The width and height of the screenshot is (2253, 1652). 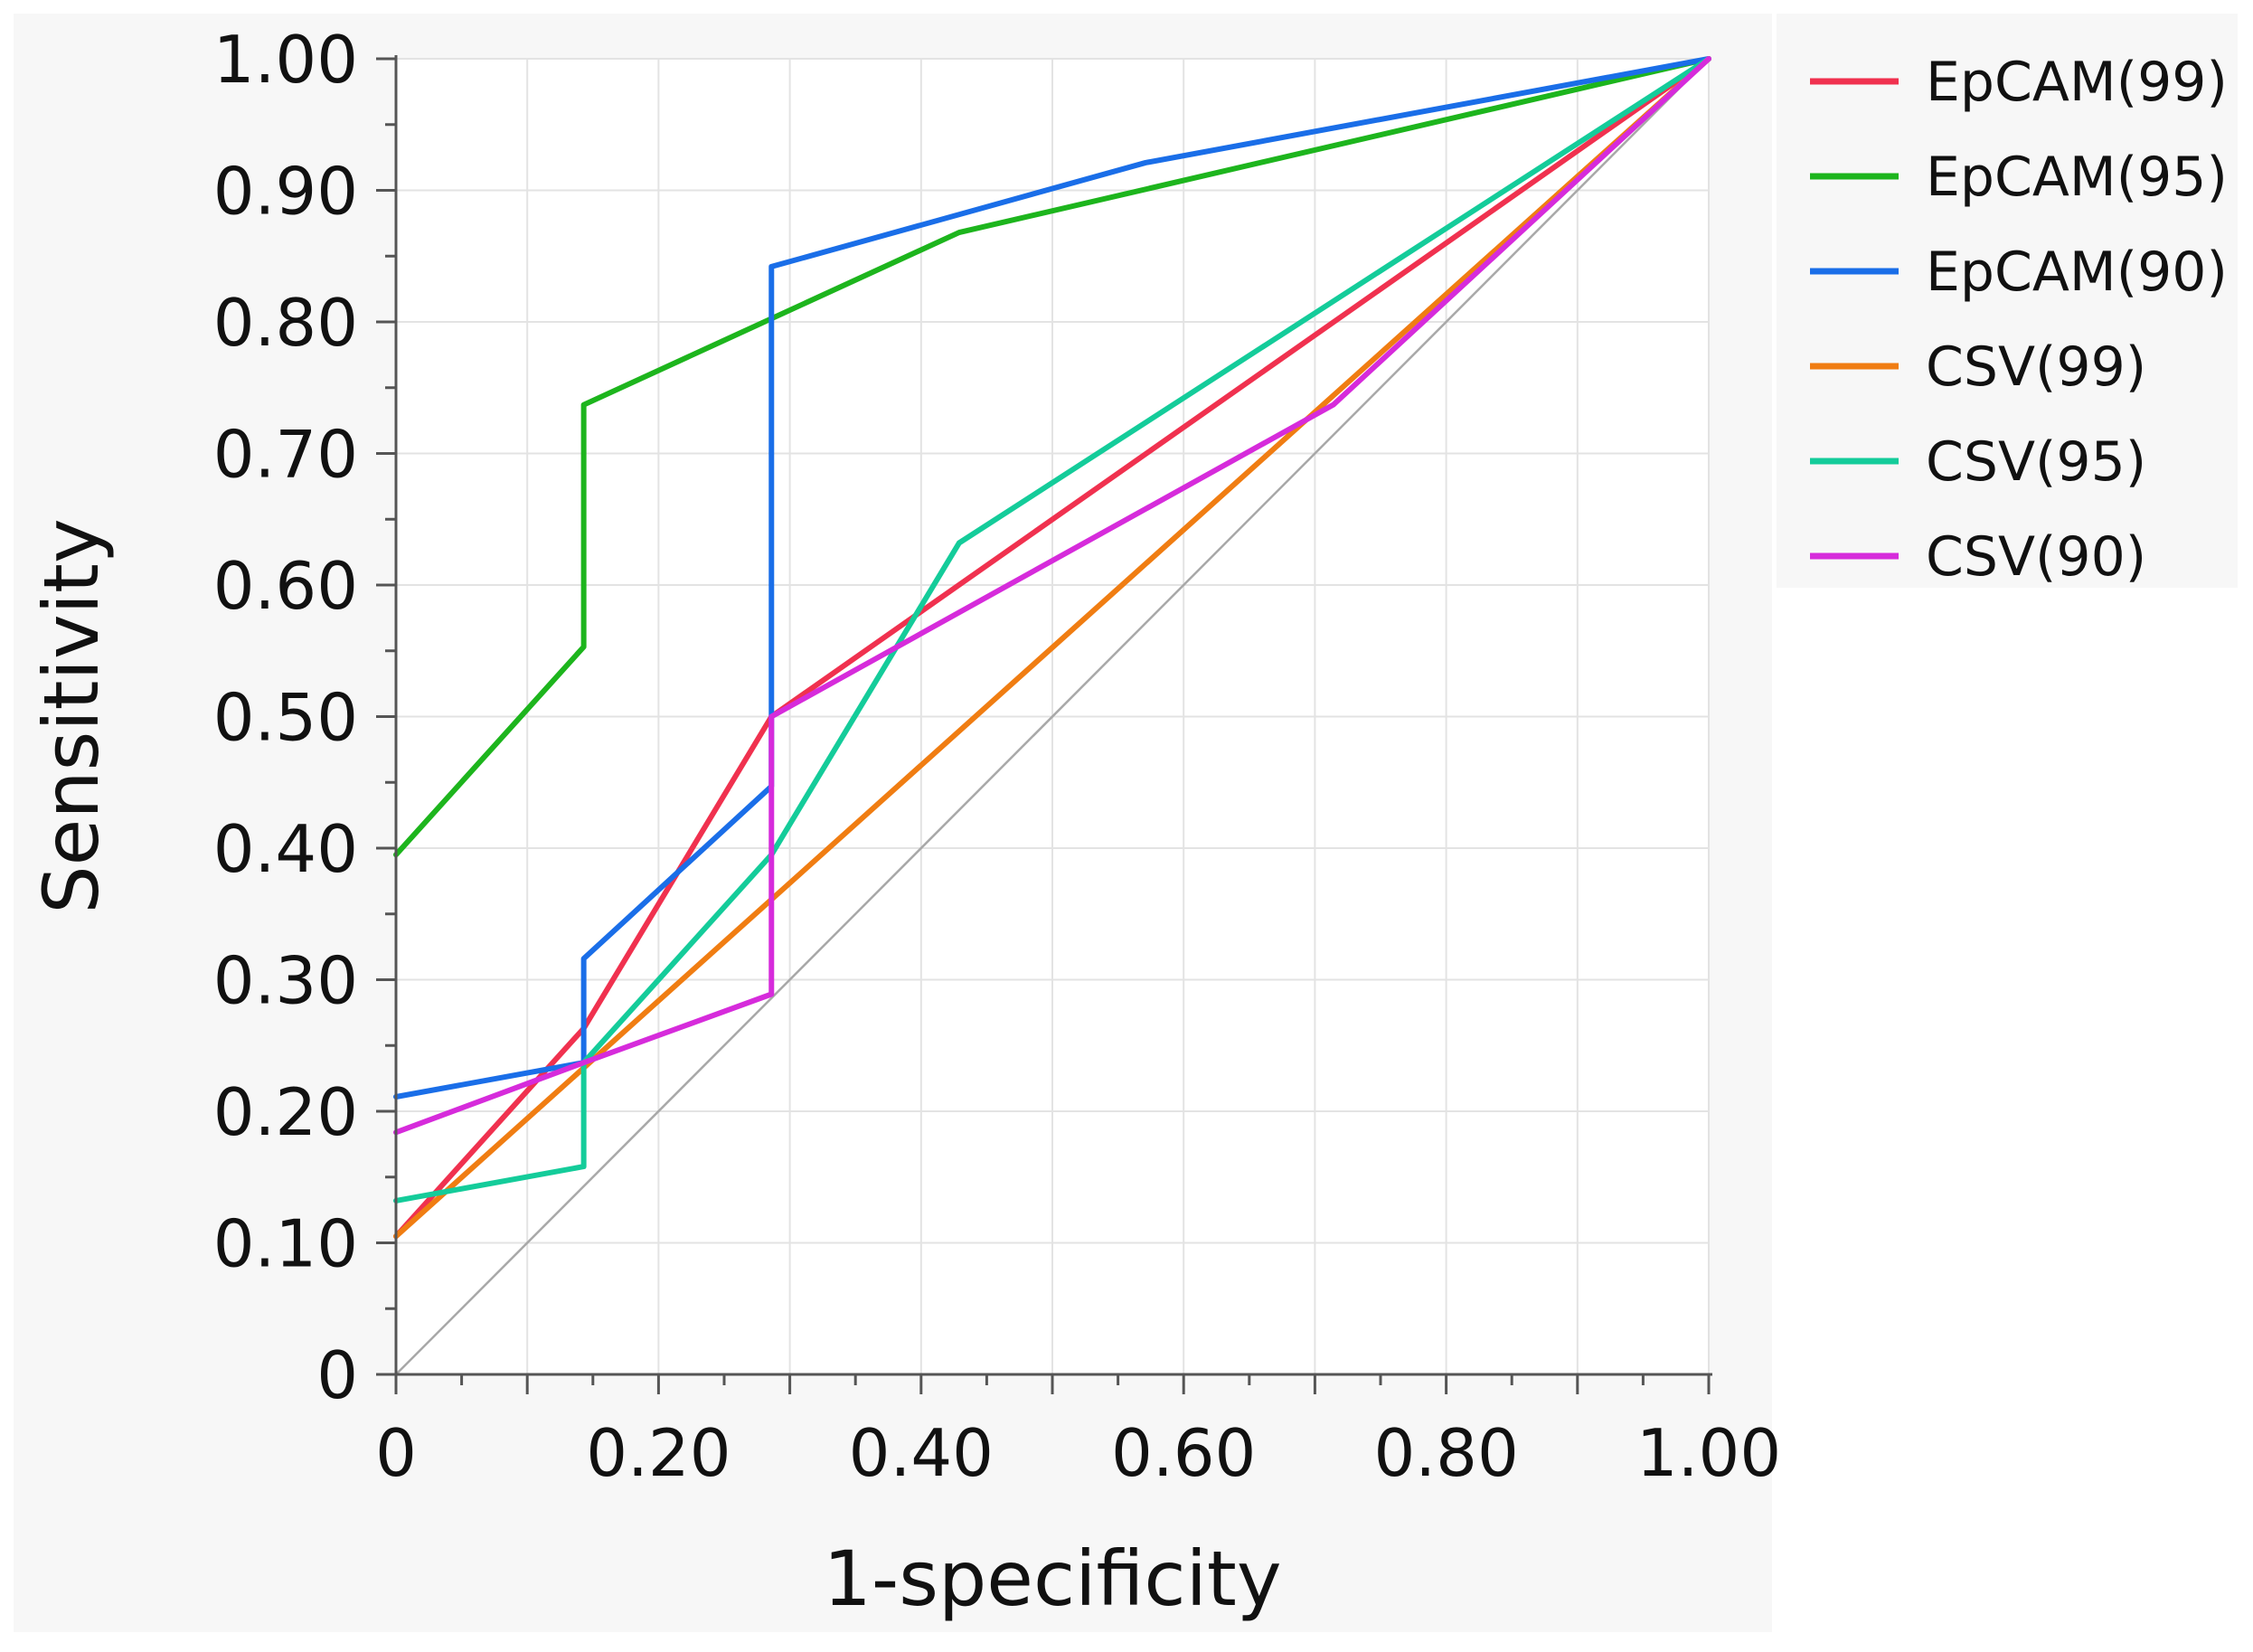 I want to click on legend-item: EpCAM(99), so click(x=2019, y=82).